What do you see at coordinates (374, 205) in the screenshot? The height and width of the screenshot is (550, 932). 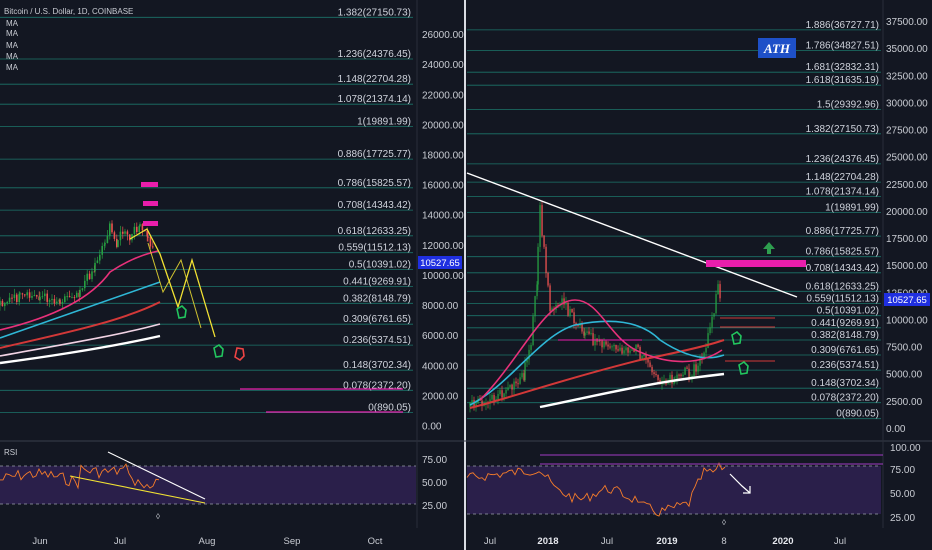 I see `fib-label: 0.708(14343.42)` at bounding box center [374, 205].